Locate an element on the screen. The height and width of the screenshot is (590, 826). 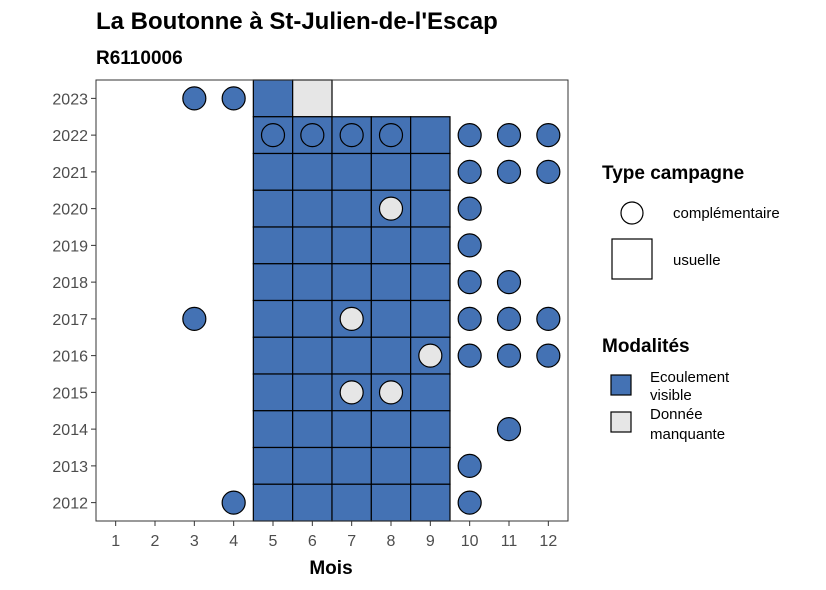
x-tick-label: 2 is located at coordinates (155, 541).